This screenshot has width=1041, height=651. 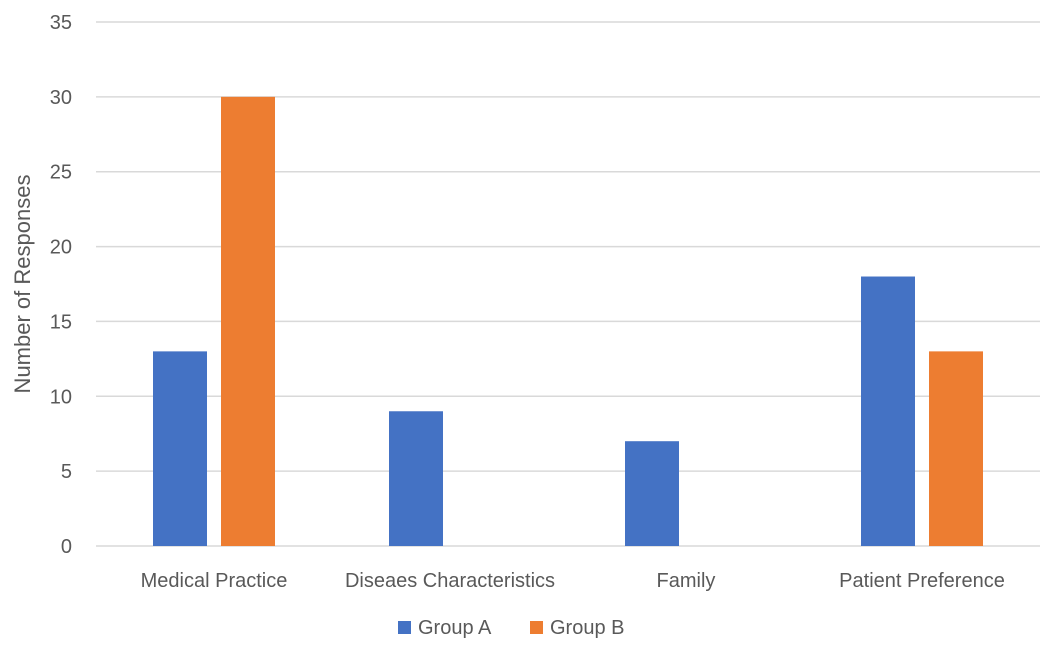 I want to click on y-tick-label: 10, so click(x=61, y=397).